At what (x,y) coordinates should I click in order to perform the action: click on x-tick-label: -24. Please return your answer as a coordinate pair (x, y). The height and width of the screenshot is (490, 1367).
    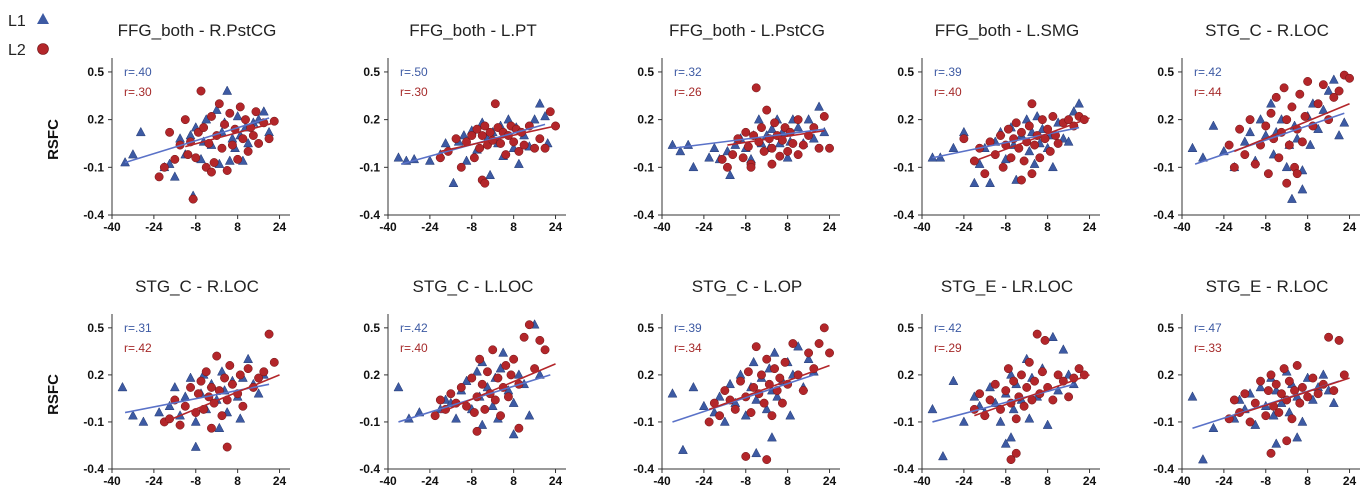
    Looking at the image, I should click on (704, 227).